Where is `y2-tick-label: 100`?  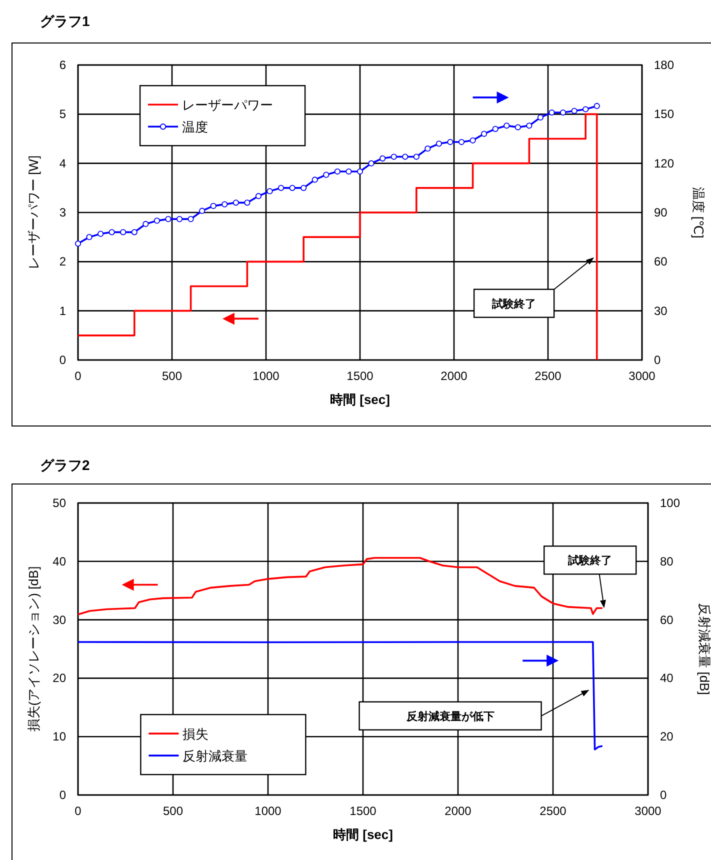
y2-tick-label: 100 is located at coordinates (670, 503).